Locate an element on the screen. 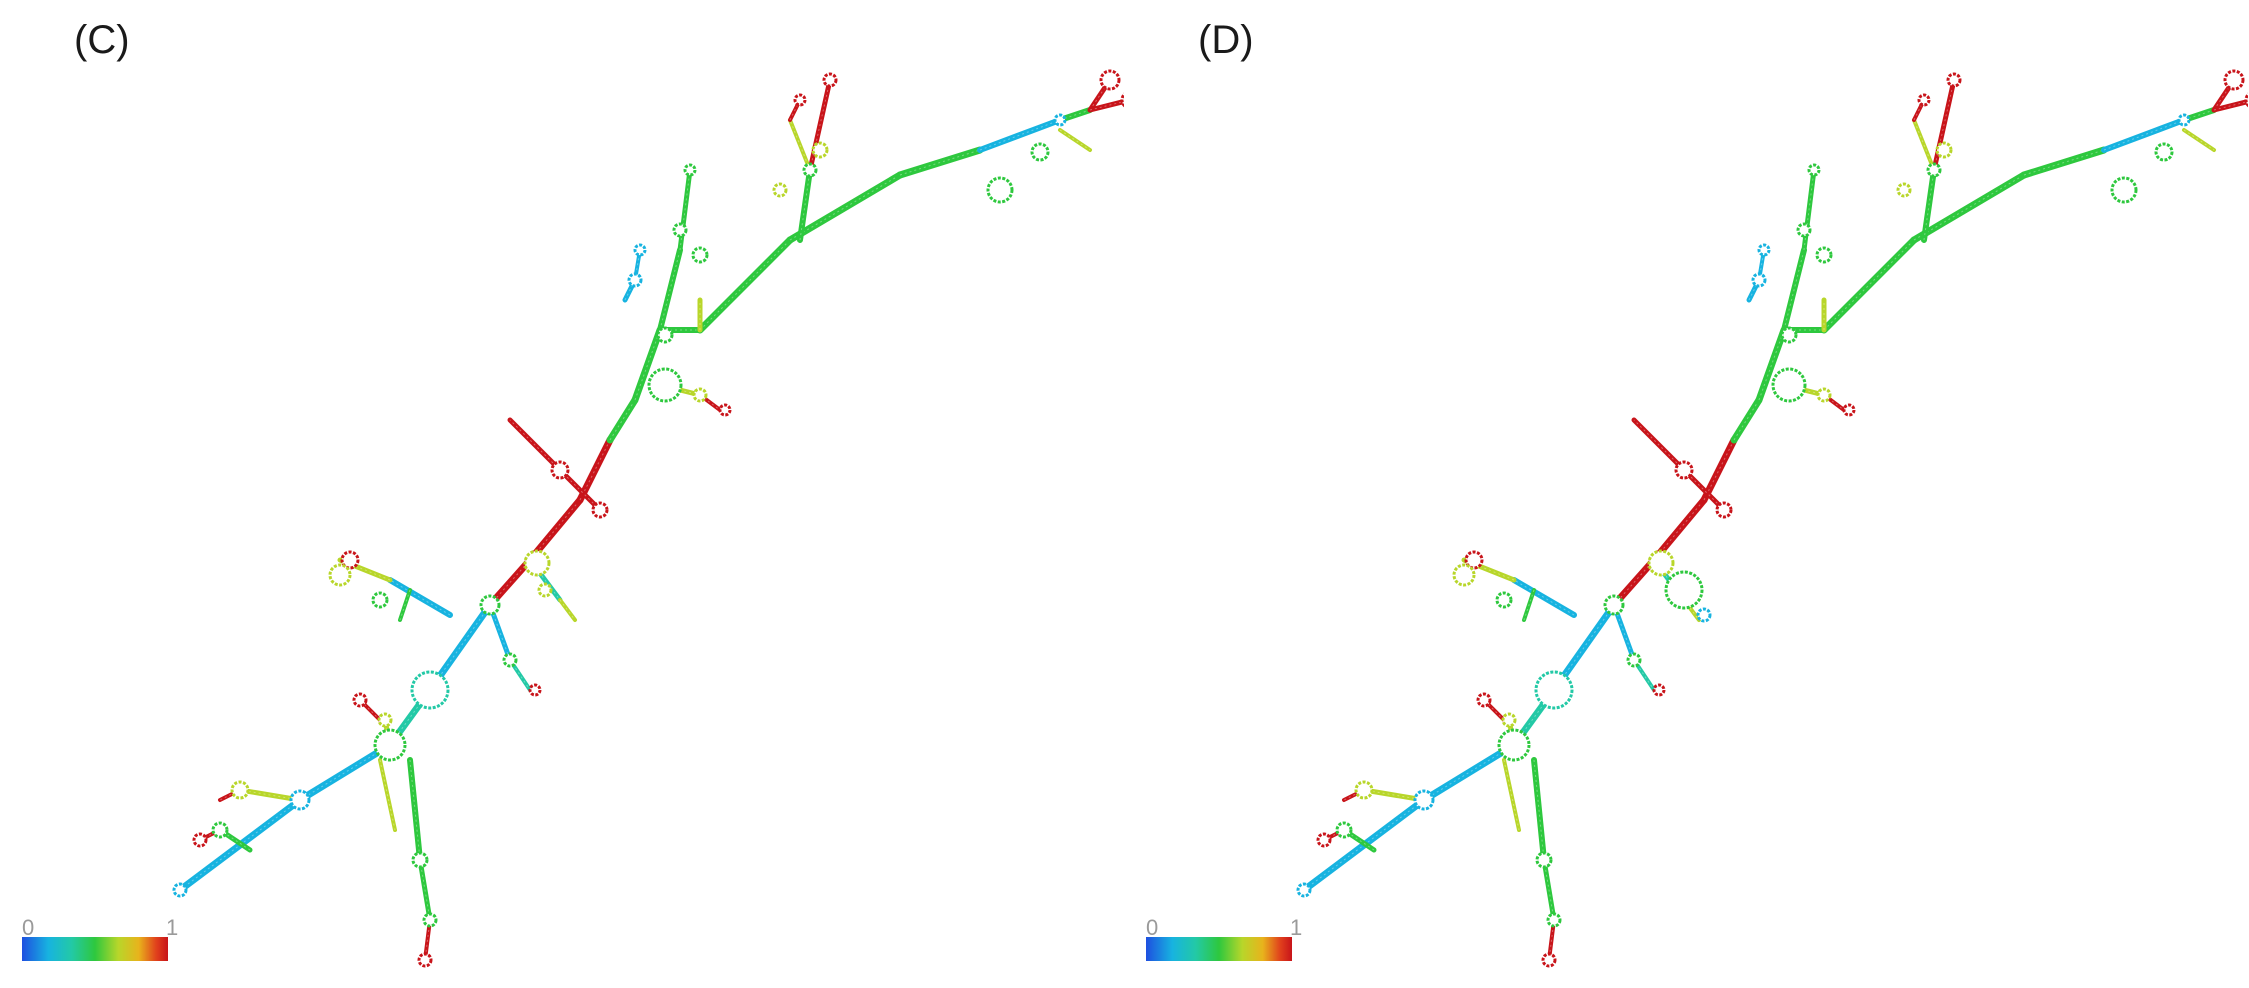 The image size is (2249, 988). colorbar-min-label: 0 is located at coordinates (1152, 927).